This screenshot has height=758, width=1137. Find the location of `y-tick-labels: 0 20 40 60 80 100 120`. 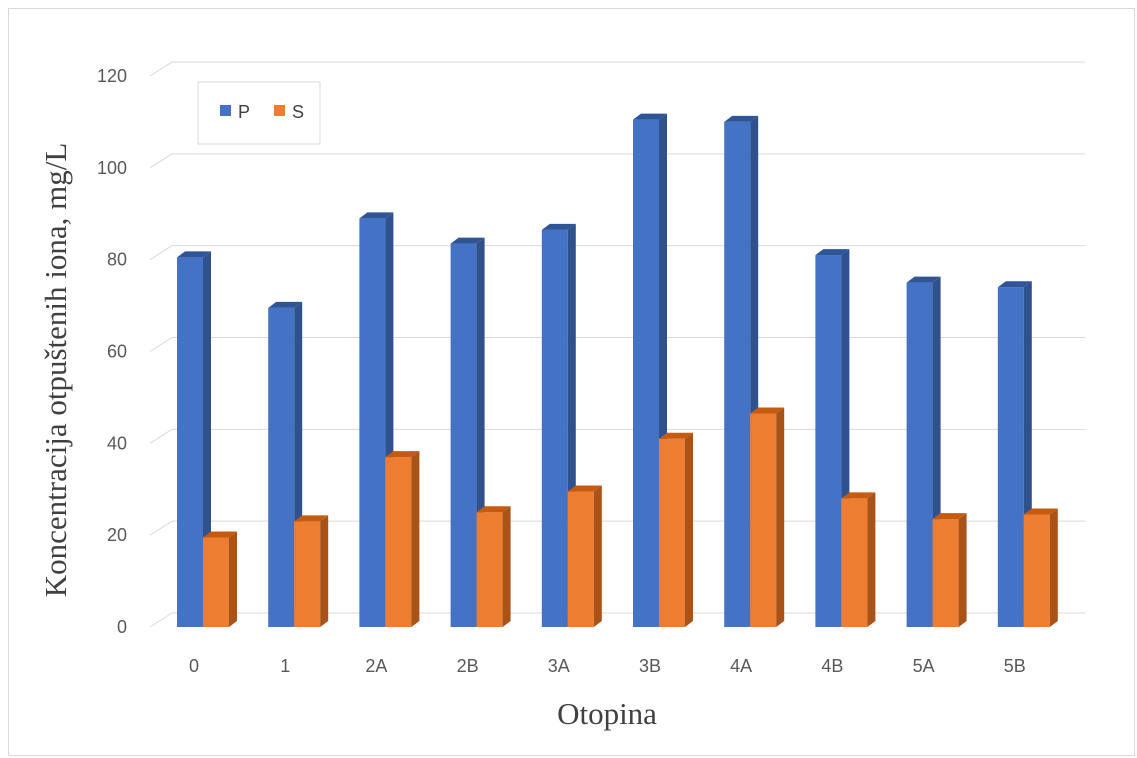

y-tick-labels: 0 20 40 60 80 100 120 is located at coordinates (112, 351).